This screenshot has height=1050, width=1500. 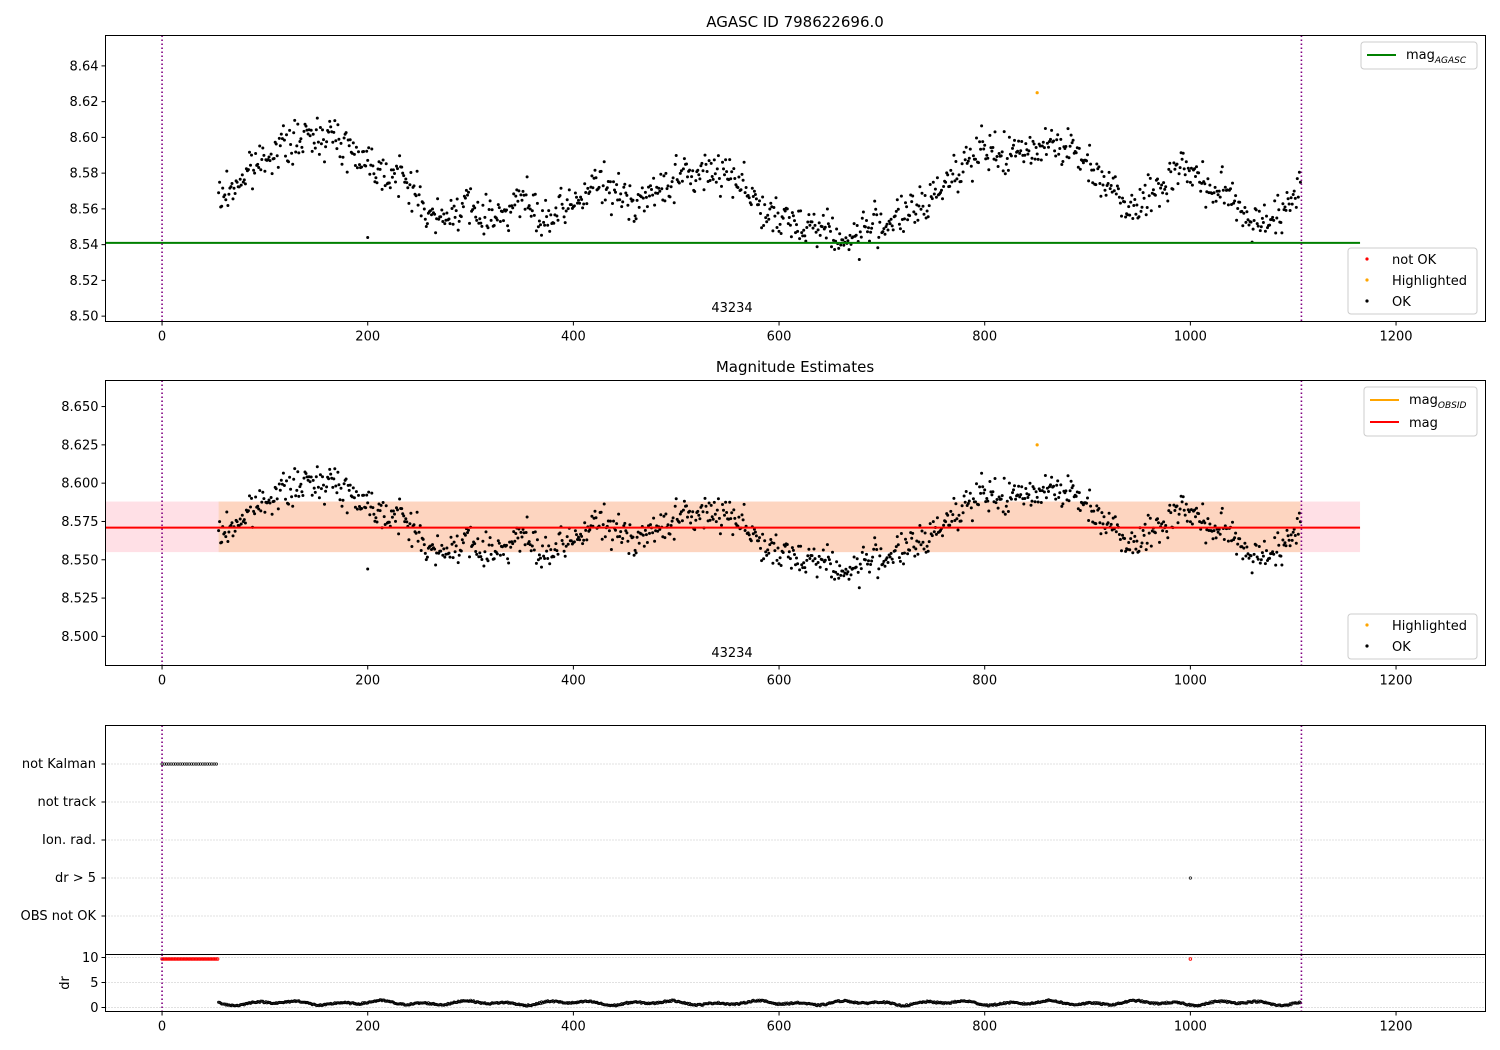 I want to click on y-tick-label: 8.625, so click(x=79, y=445).